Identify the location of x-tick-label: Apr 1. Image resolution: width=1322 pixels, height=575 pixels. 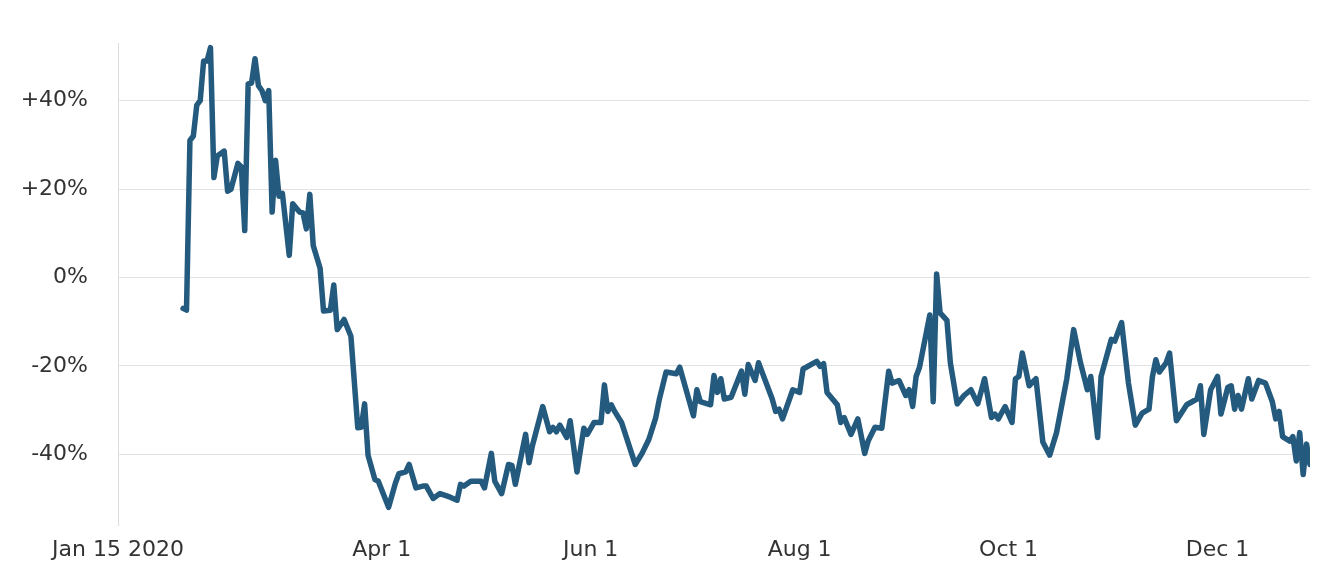
(382, 548).